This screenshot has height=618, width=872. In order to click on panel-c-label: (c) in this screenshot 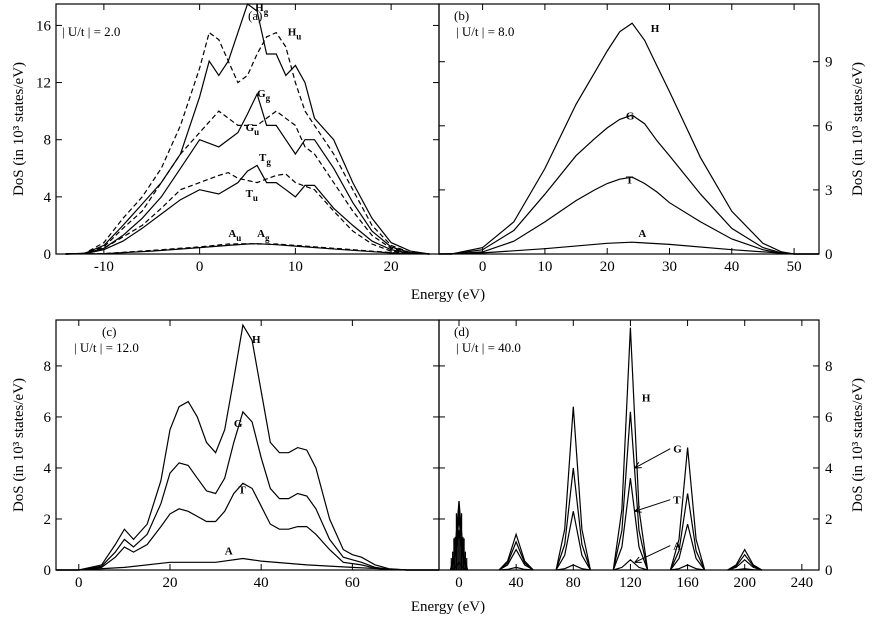, I will do `click(109, 331)`.